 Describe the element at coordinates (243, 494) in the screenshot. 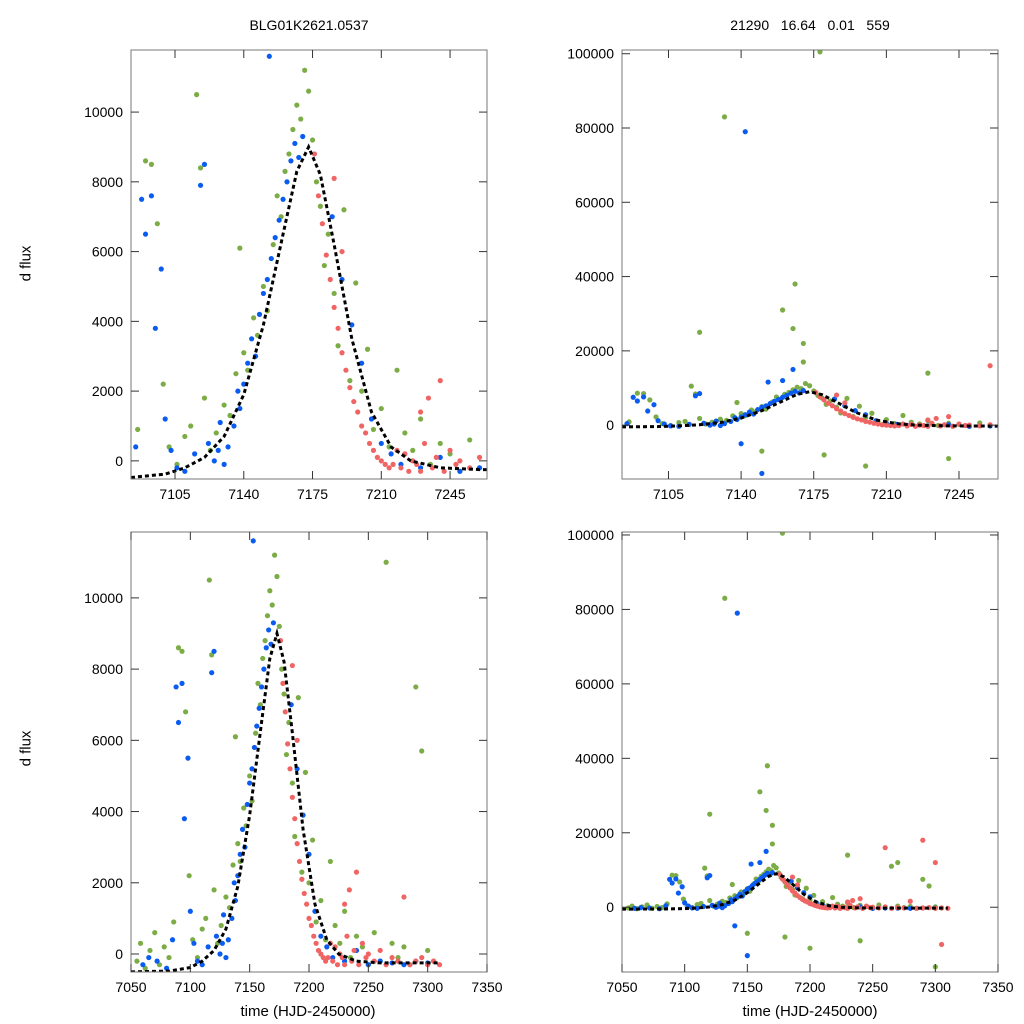

I see `x-tick-label: 7140` at that location.